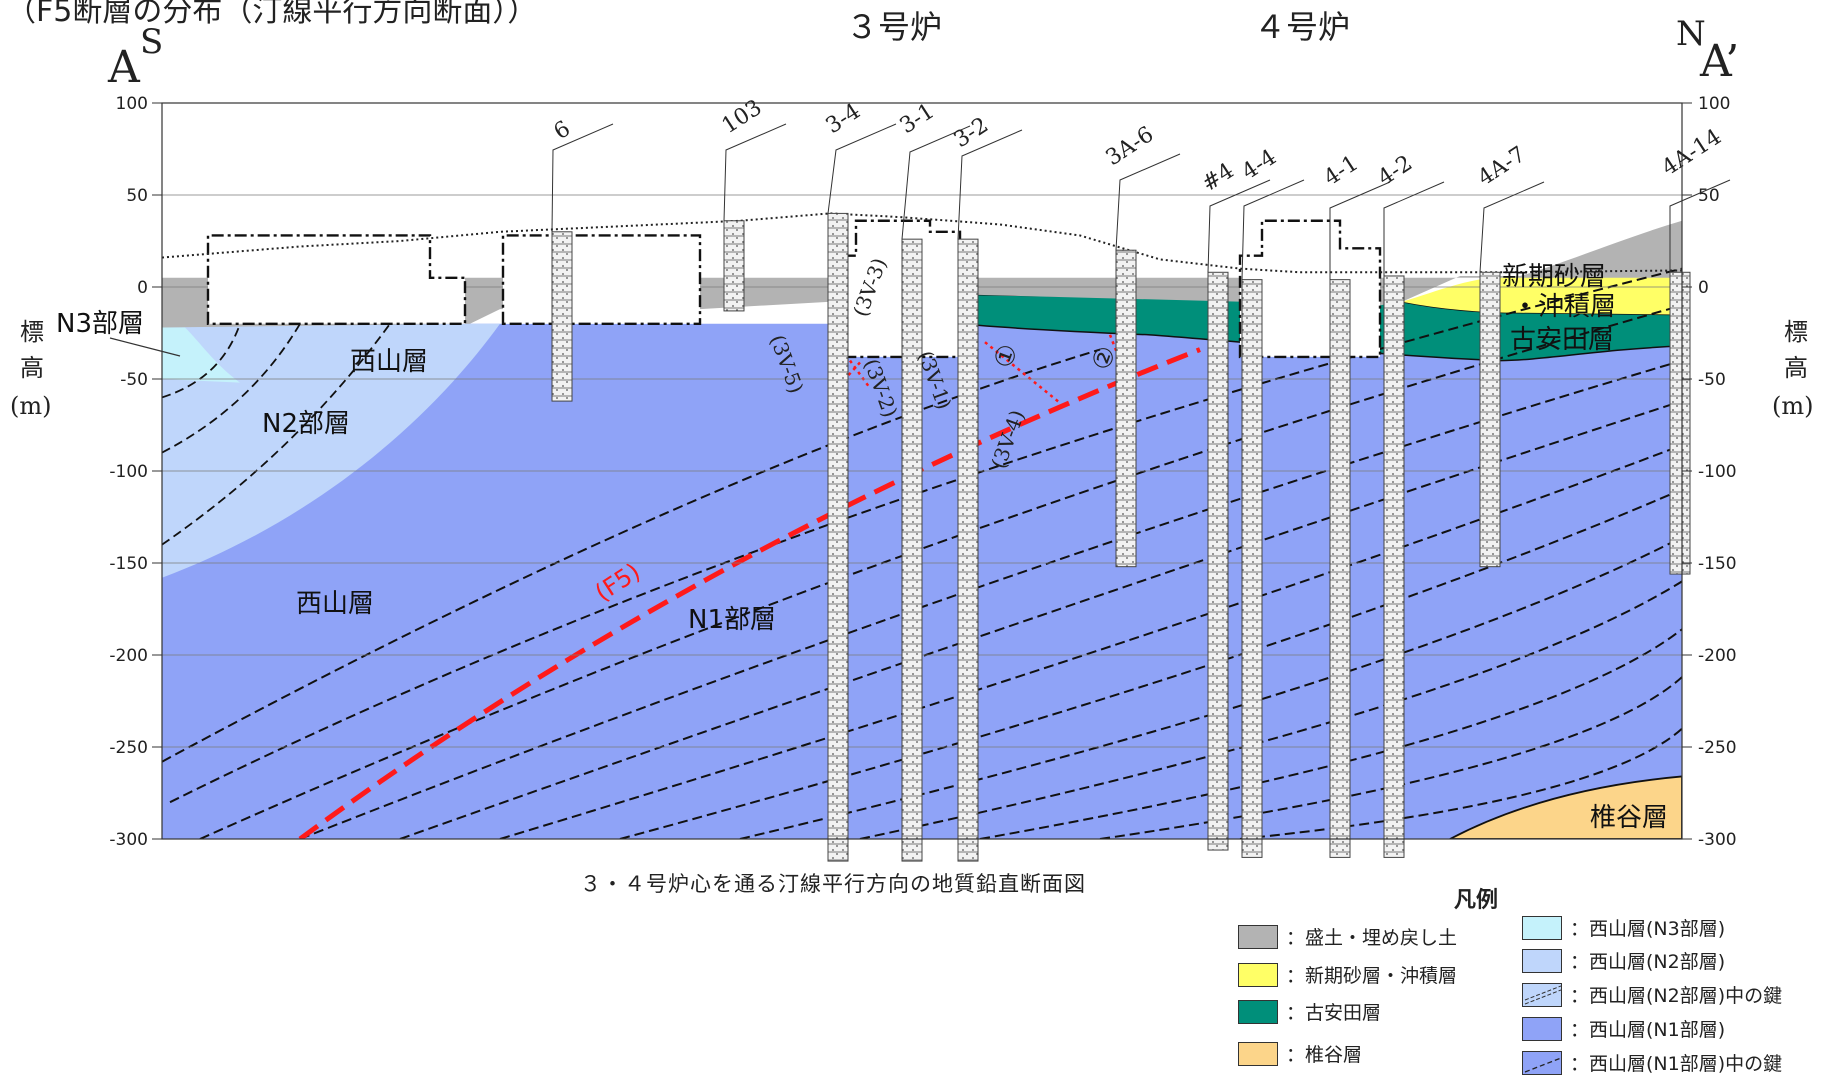  I want to click on n3-label: N3部層, so click(100, 324).